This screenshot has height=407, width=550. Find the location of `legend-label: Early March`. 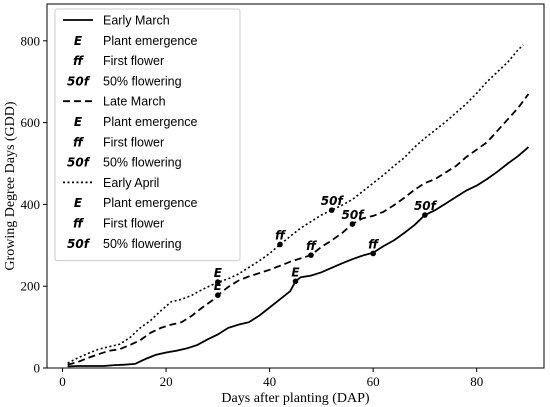

legend-label: Early March is located at coordinates (136, 21).